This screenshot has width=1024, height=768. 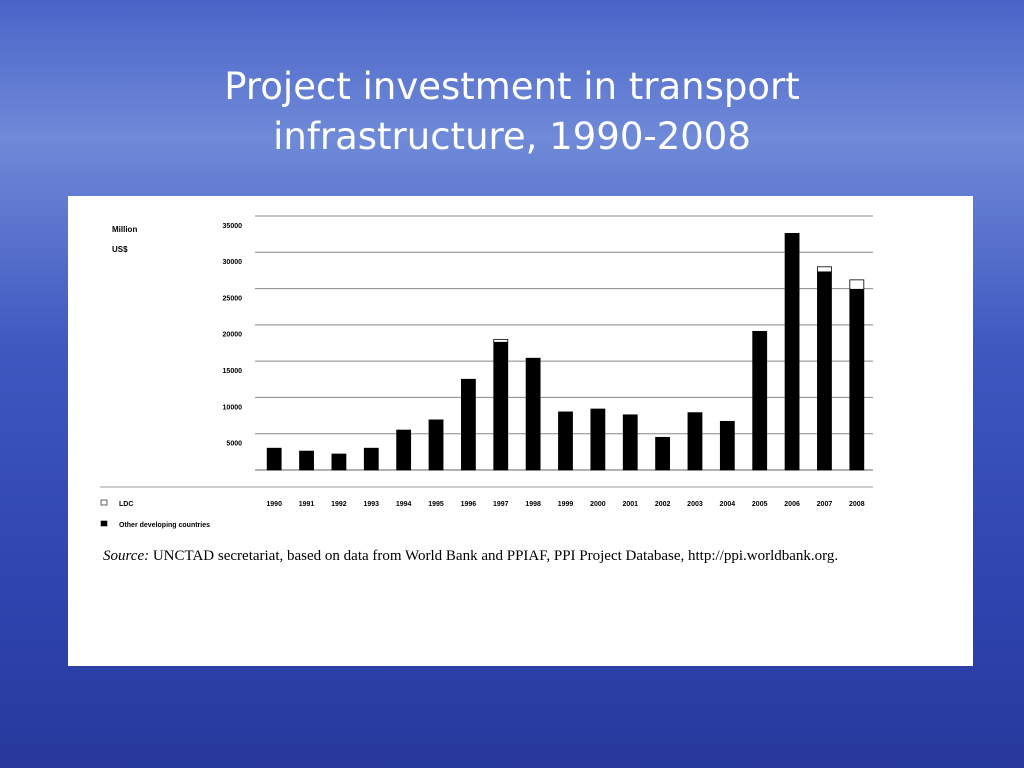 What do you see at coordinates (233, 298) in the screenshot?
I see `y-tick-label: 25000` at bounding box center [233, 298].